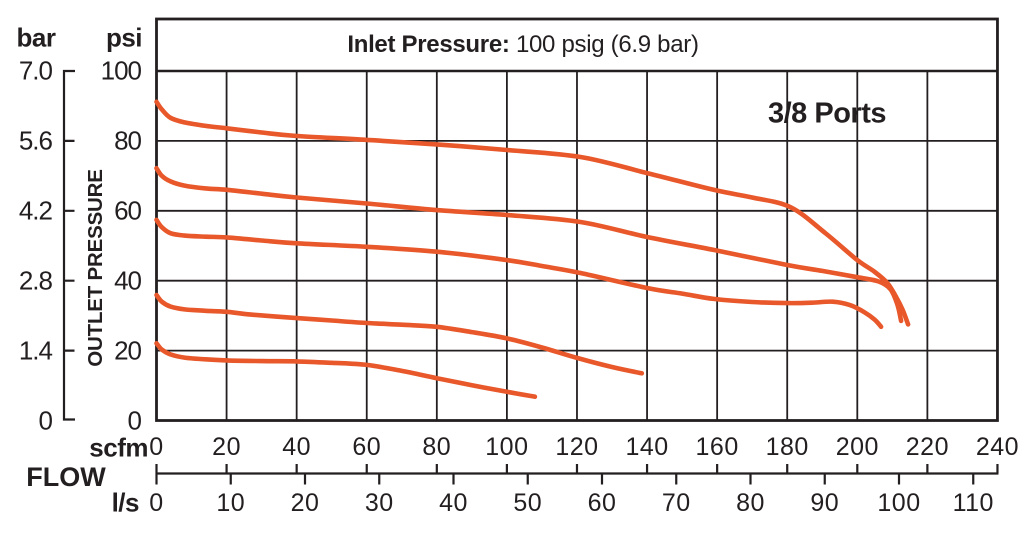 This screenshot has width=1024, height=538. I want to click on bar-scale-bracket, so click(68, 245).